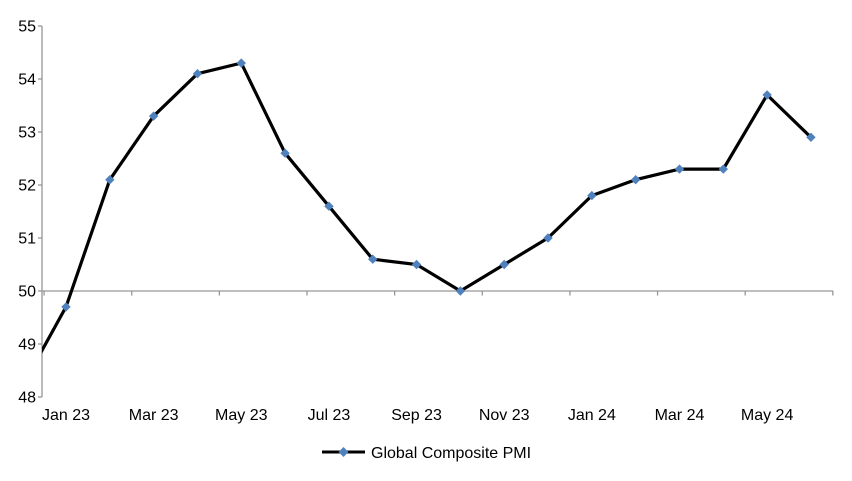  What do you see at coordinates (27, 292) in the screenshot?
I see `y-axis-tick-label: 50` at bounding box center [27, 292].